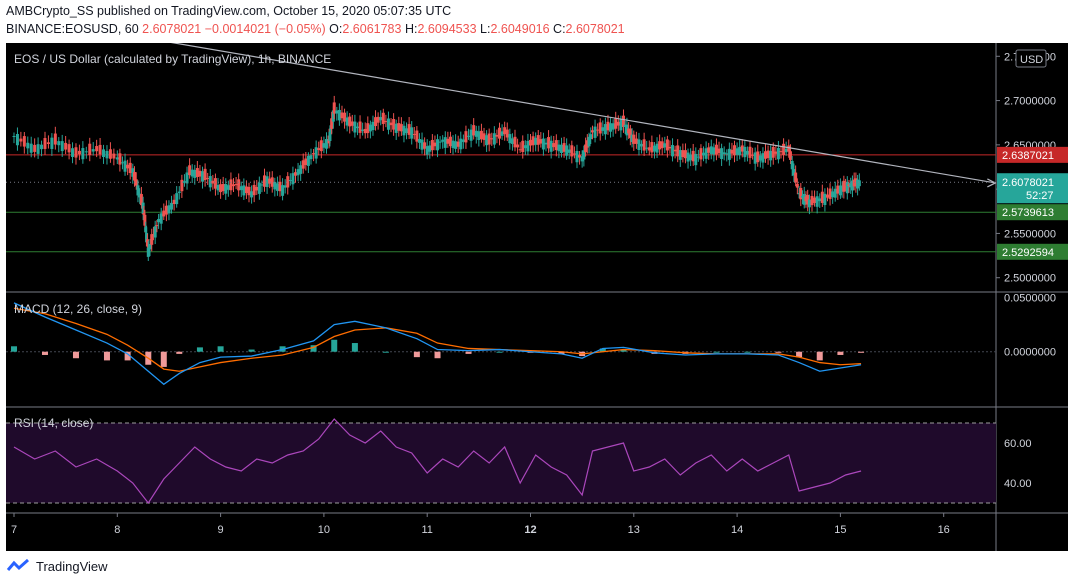 The image size is (1073, 586). What do you see at coordinates (1030, 298) in the screenshot?
I see `macd-tick-label: 0.0500000` at bounding box center [1030, 298].